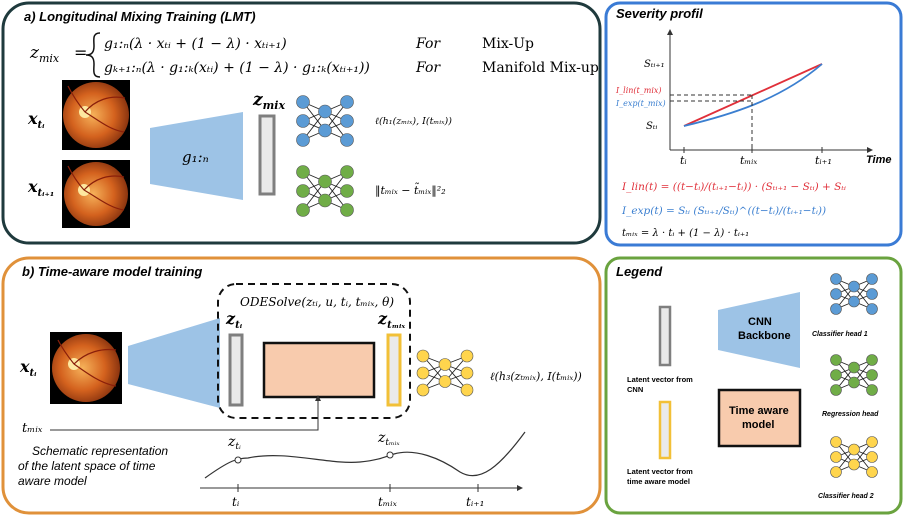 The image size is (904, 516). Describe the element at coordinates (764, 336) in the screenshot. I see `legend-cnn-label-2: Backbone` at that location.